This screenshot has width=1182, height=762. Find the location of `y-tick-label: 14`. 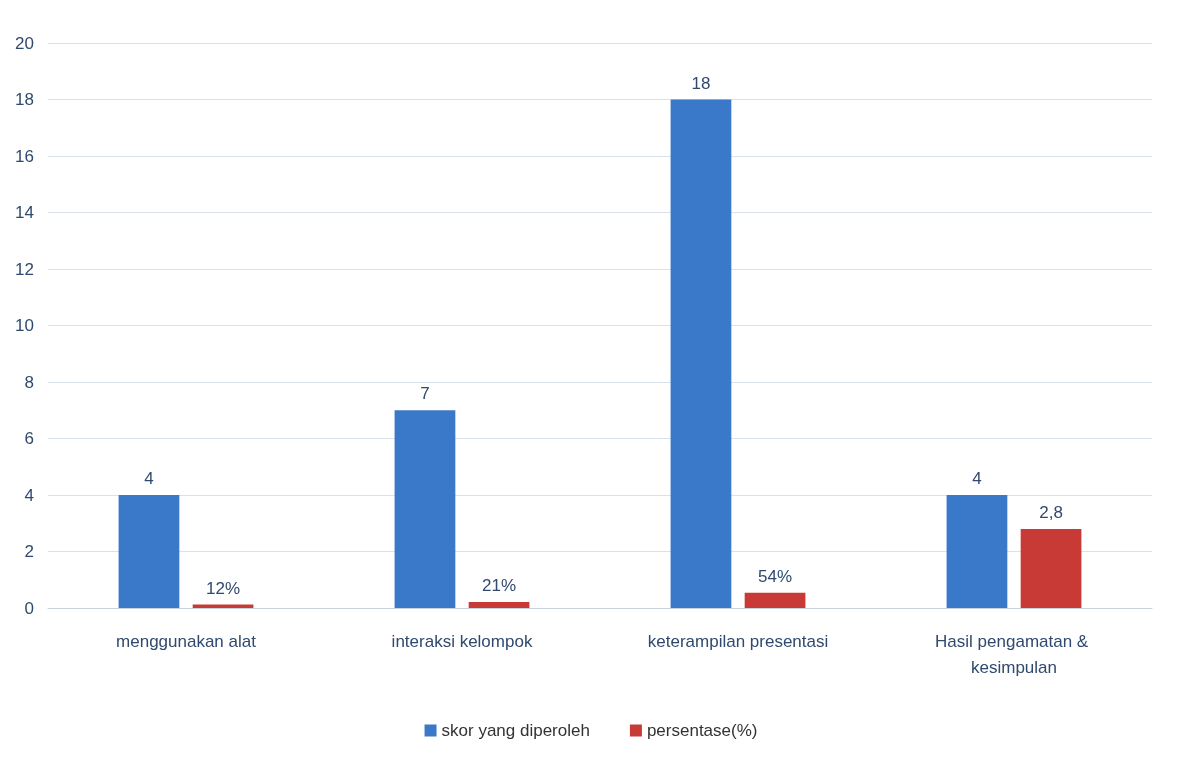

y-tick-label: 14 is located at coordinates (24, 212).